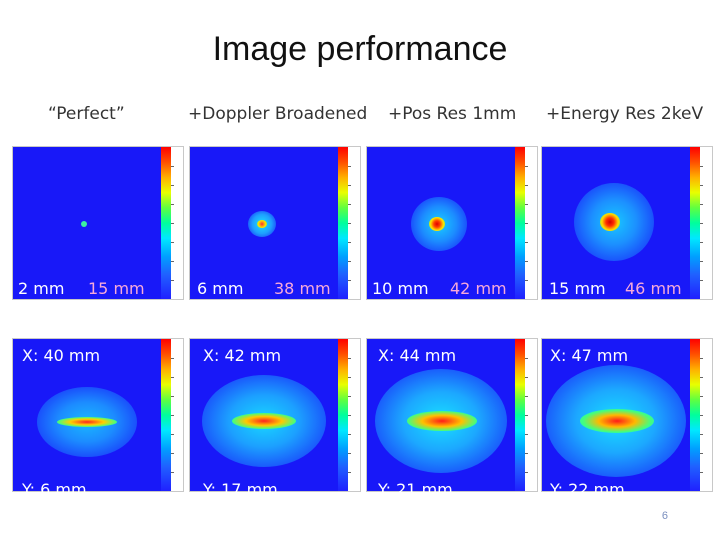 This screenshot has height=540, width=720. Describe the element at coordinates (242, 355) in the screenshot. I see `caption-x-width: X: 42 mm` at that location.